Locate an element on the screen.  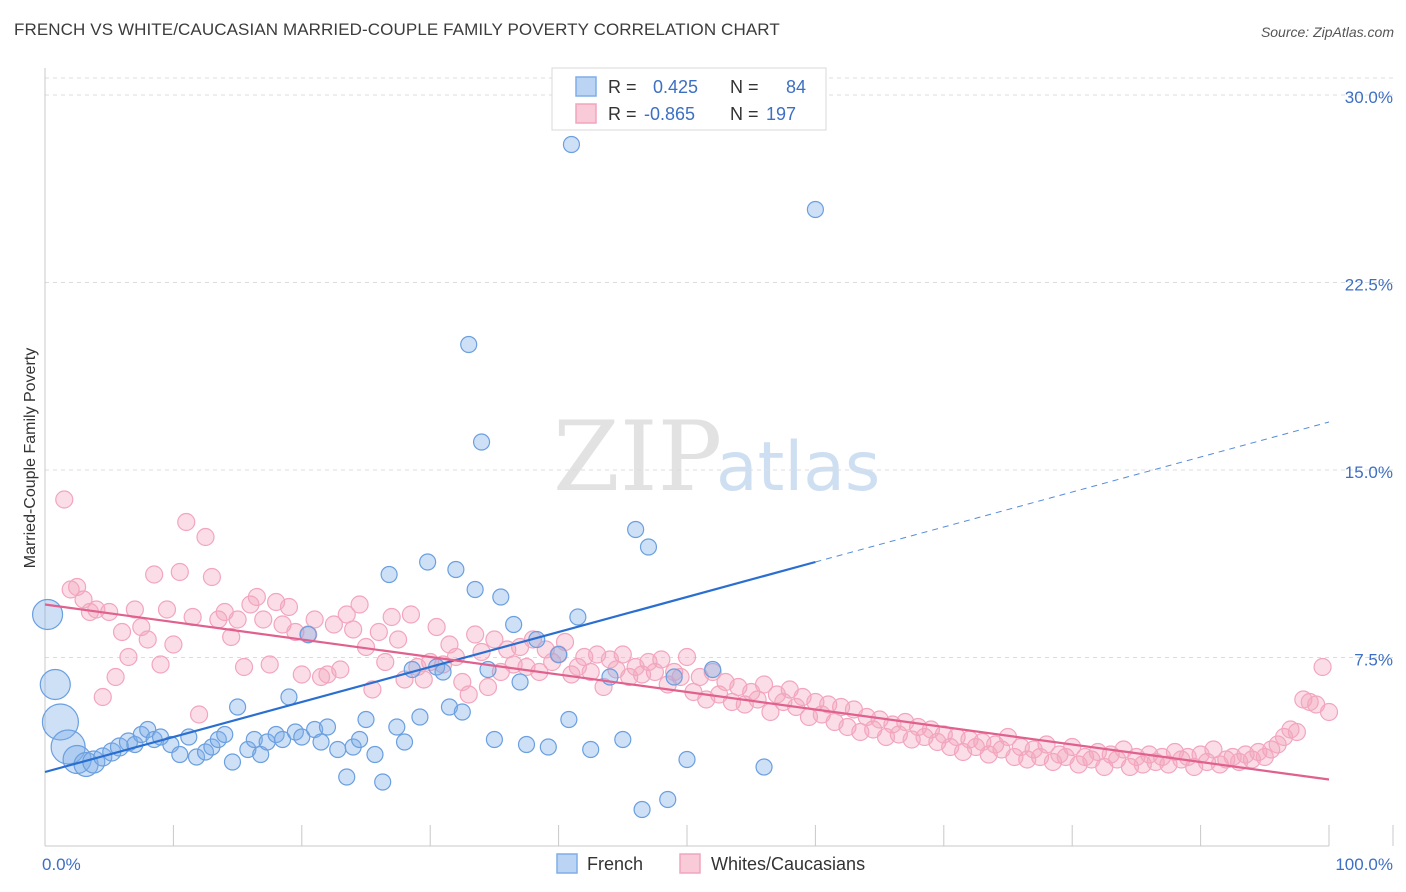
legend-n-value-2: 197 is located at coordinates (781, 114).